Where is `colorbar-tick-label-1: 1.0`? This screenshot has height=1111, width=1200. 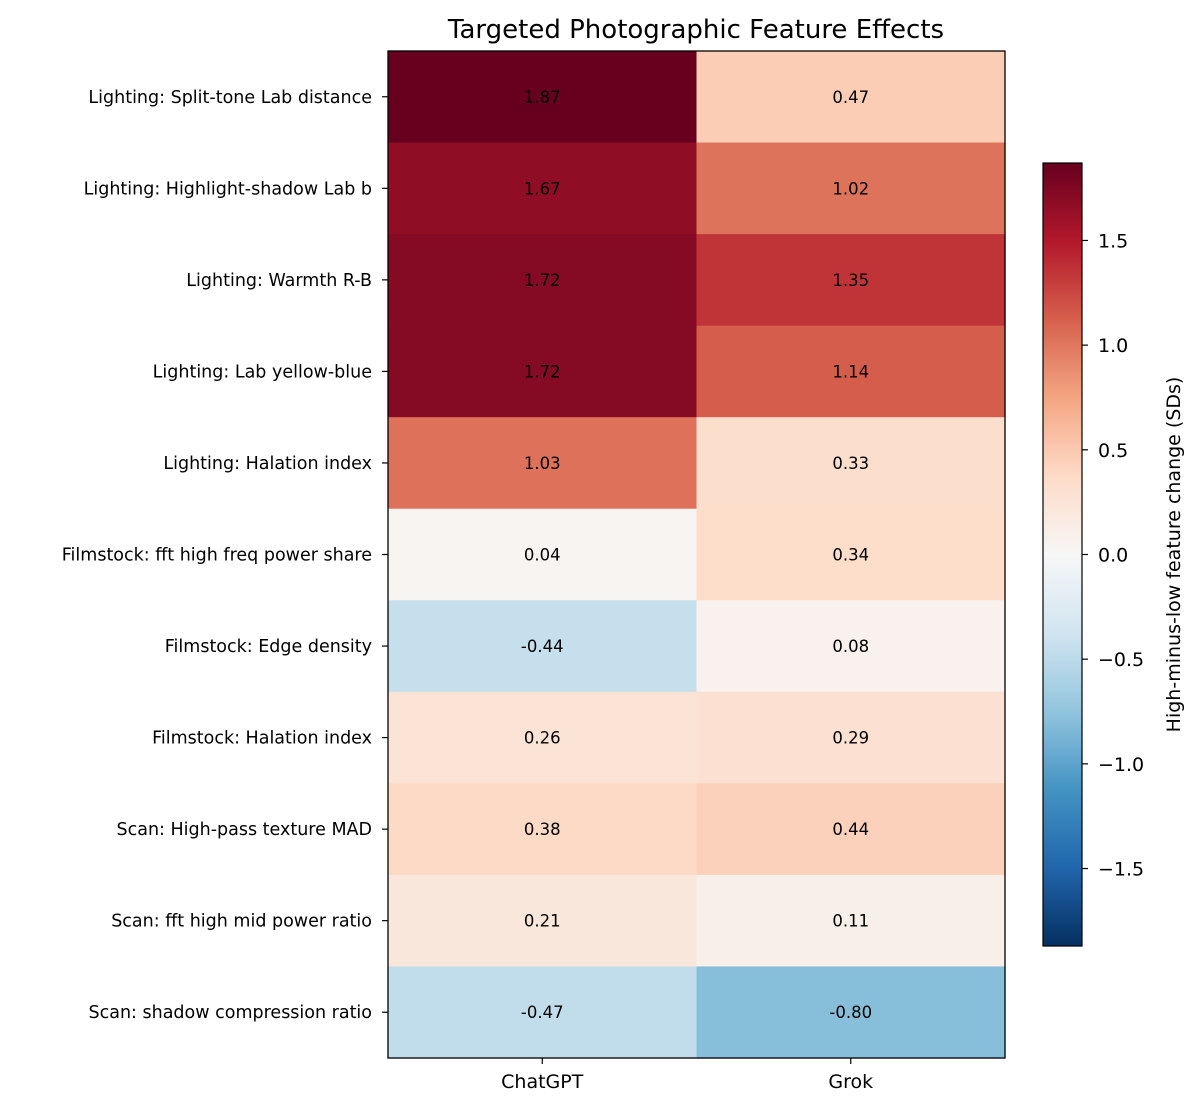
colorbar-tick-label-1: 1.0 is located at coordinates (1113, 346).